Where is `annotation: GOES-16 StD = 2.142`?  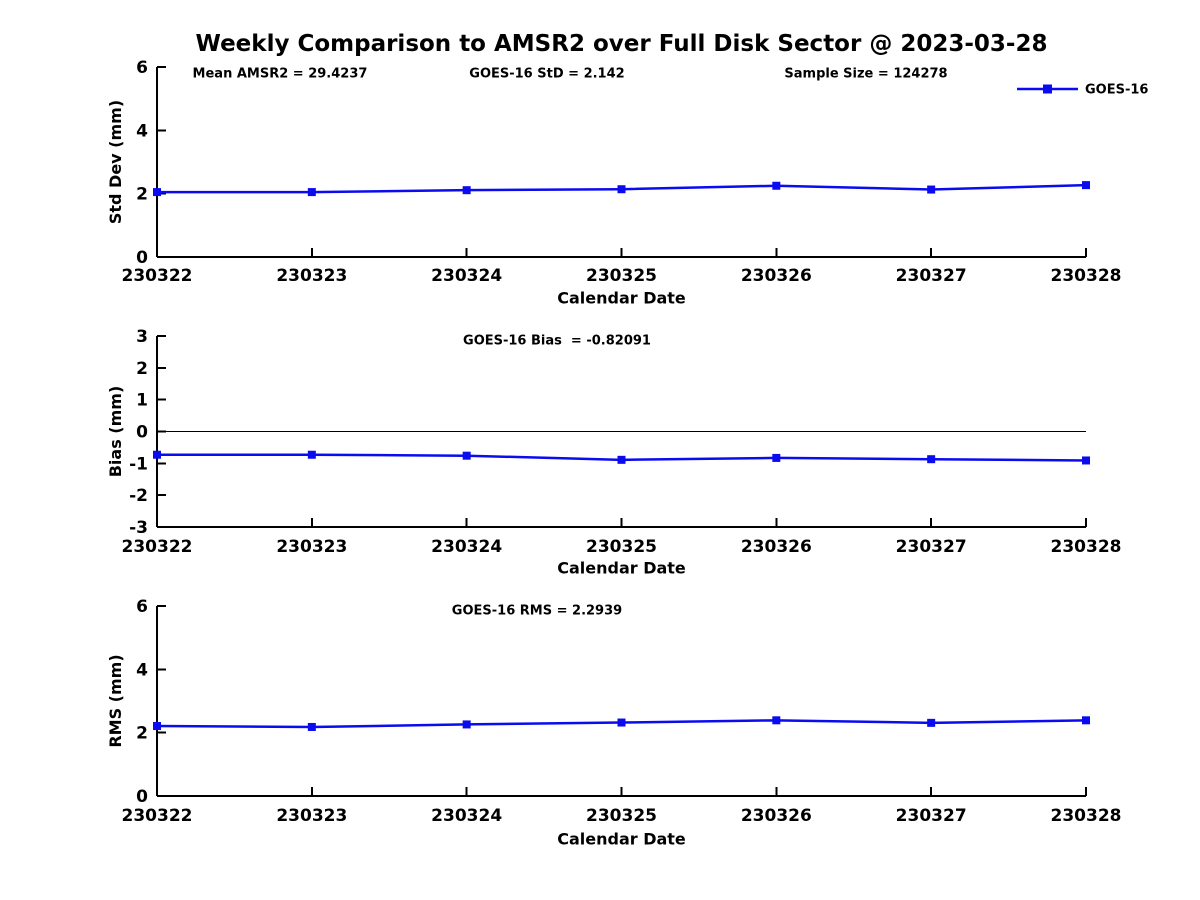 annotation: GOES-16 StD = 2.142 is located at coordinates (546, 74).